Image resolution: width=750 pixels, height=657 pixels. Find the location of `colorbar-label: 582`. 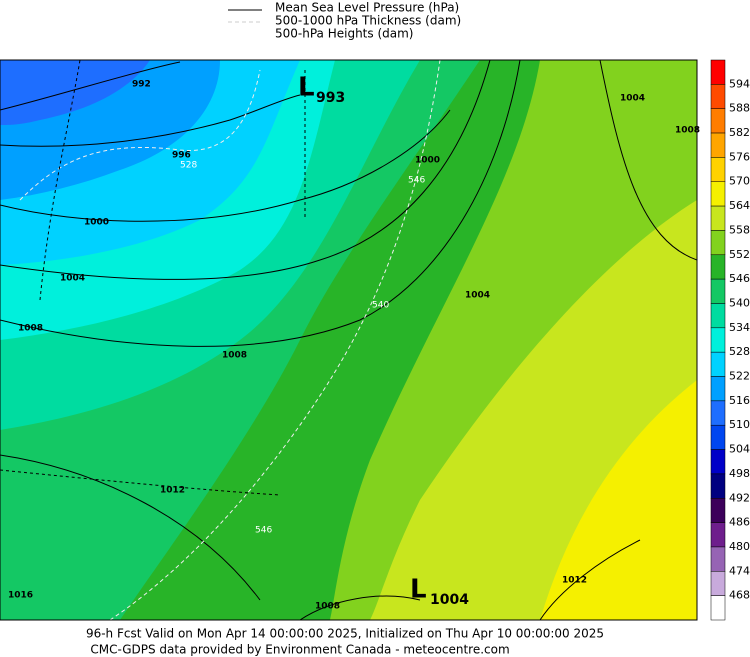

colorbar-label: 582 is located at coordinates (739, 132).